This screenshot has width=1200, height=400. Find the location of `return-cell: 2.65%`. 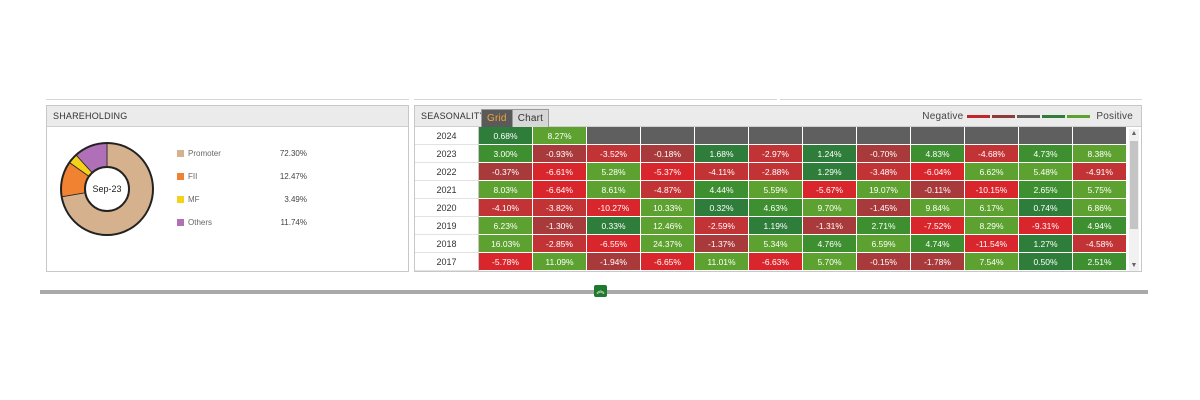

return-cell: 2.65% is located at coordinates (1046, 190).